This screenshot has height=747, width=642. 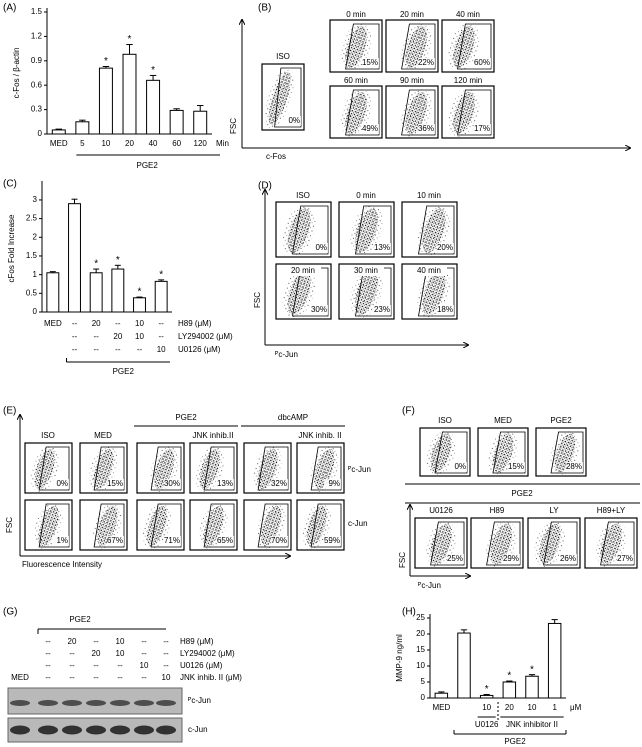 What do you see at coordinates (213, 435) in the screenshot?
I see `column-label: JNK inhib.II` at bounding box center [213, 435].